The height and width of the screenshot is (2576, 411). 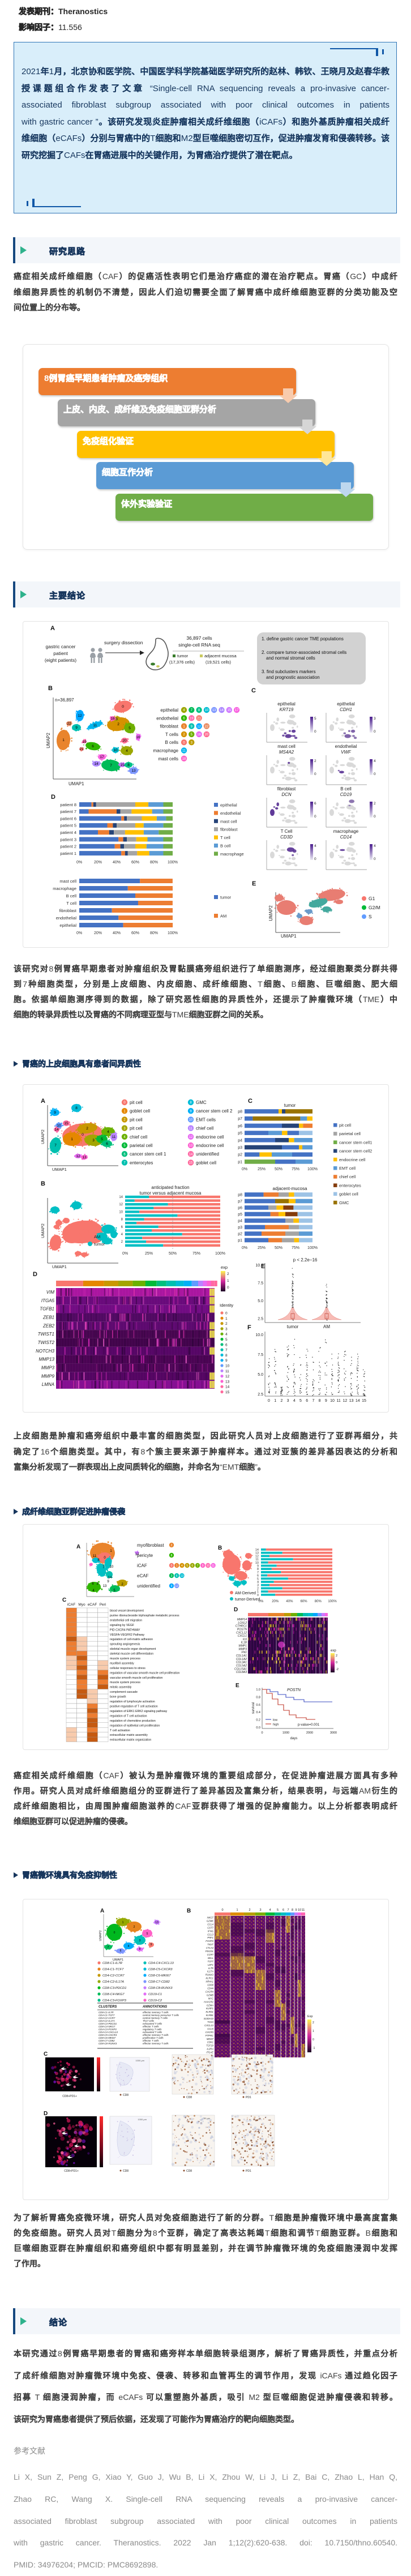 What do you see at coordinates (46, 1334) in the screenshot?
I see `svg-text: TWIST1` at bounding box center [46, 1334].